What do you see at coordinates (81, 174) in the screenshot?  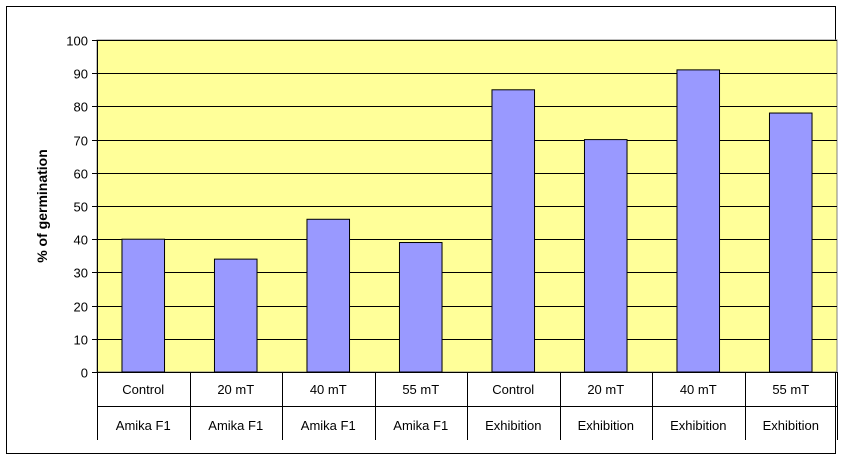 I see `y-tick-label: 60` at bounding box center [81, 174].